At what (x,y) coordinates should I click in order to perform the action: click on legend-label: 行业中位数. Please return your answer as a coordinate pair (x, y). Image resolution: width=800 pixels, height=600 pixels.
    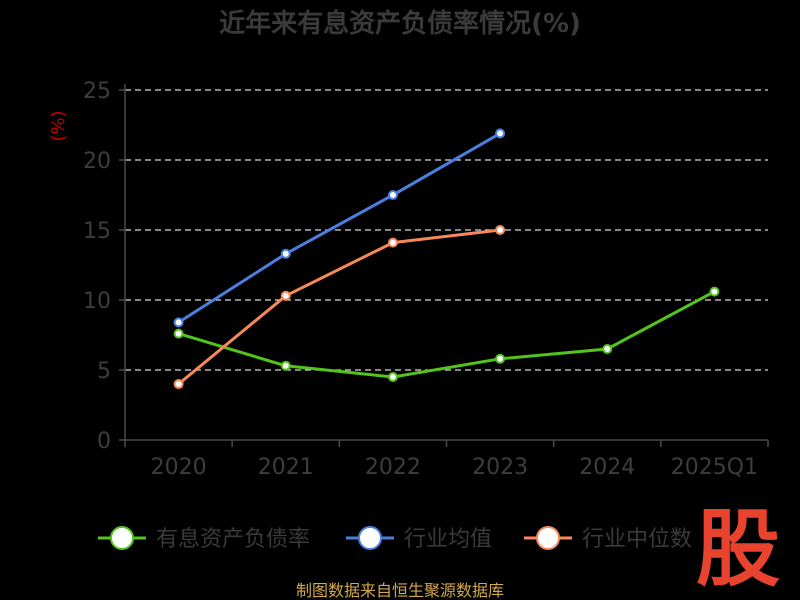
    Looking at the image, I should click on (637, 539).